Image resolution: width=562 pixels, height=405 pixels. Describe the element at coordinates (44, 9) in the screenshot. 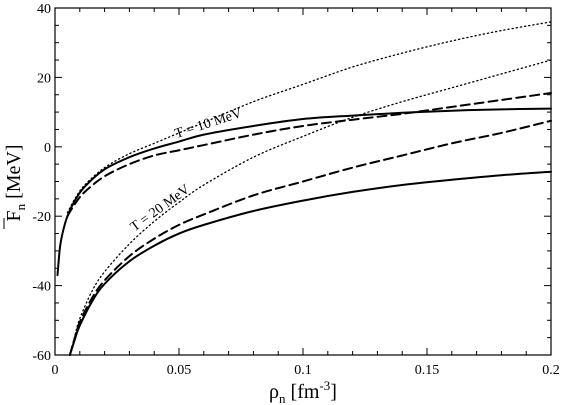

I see `y-tick-label: 40` at that location.